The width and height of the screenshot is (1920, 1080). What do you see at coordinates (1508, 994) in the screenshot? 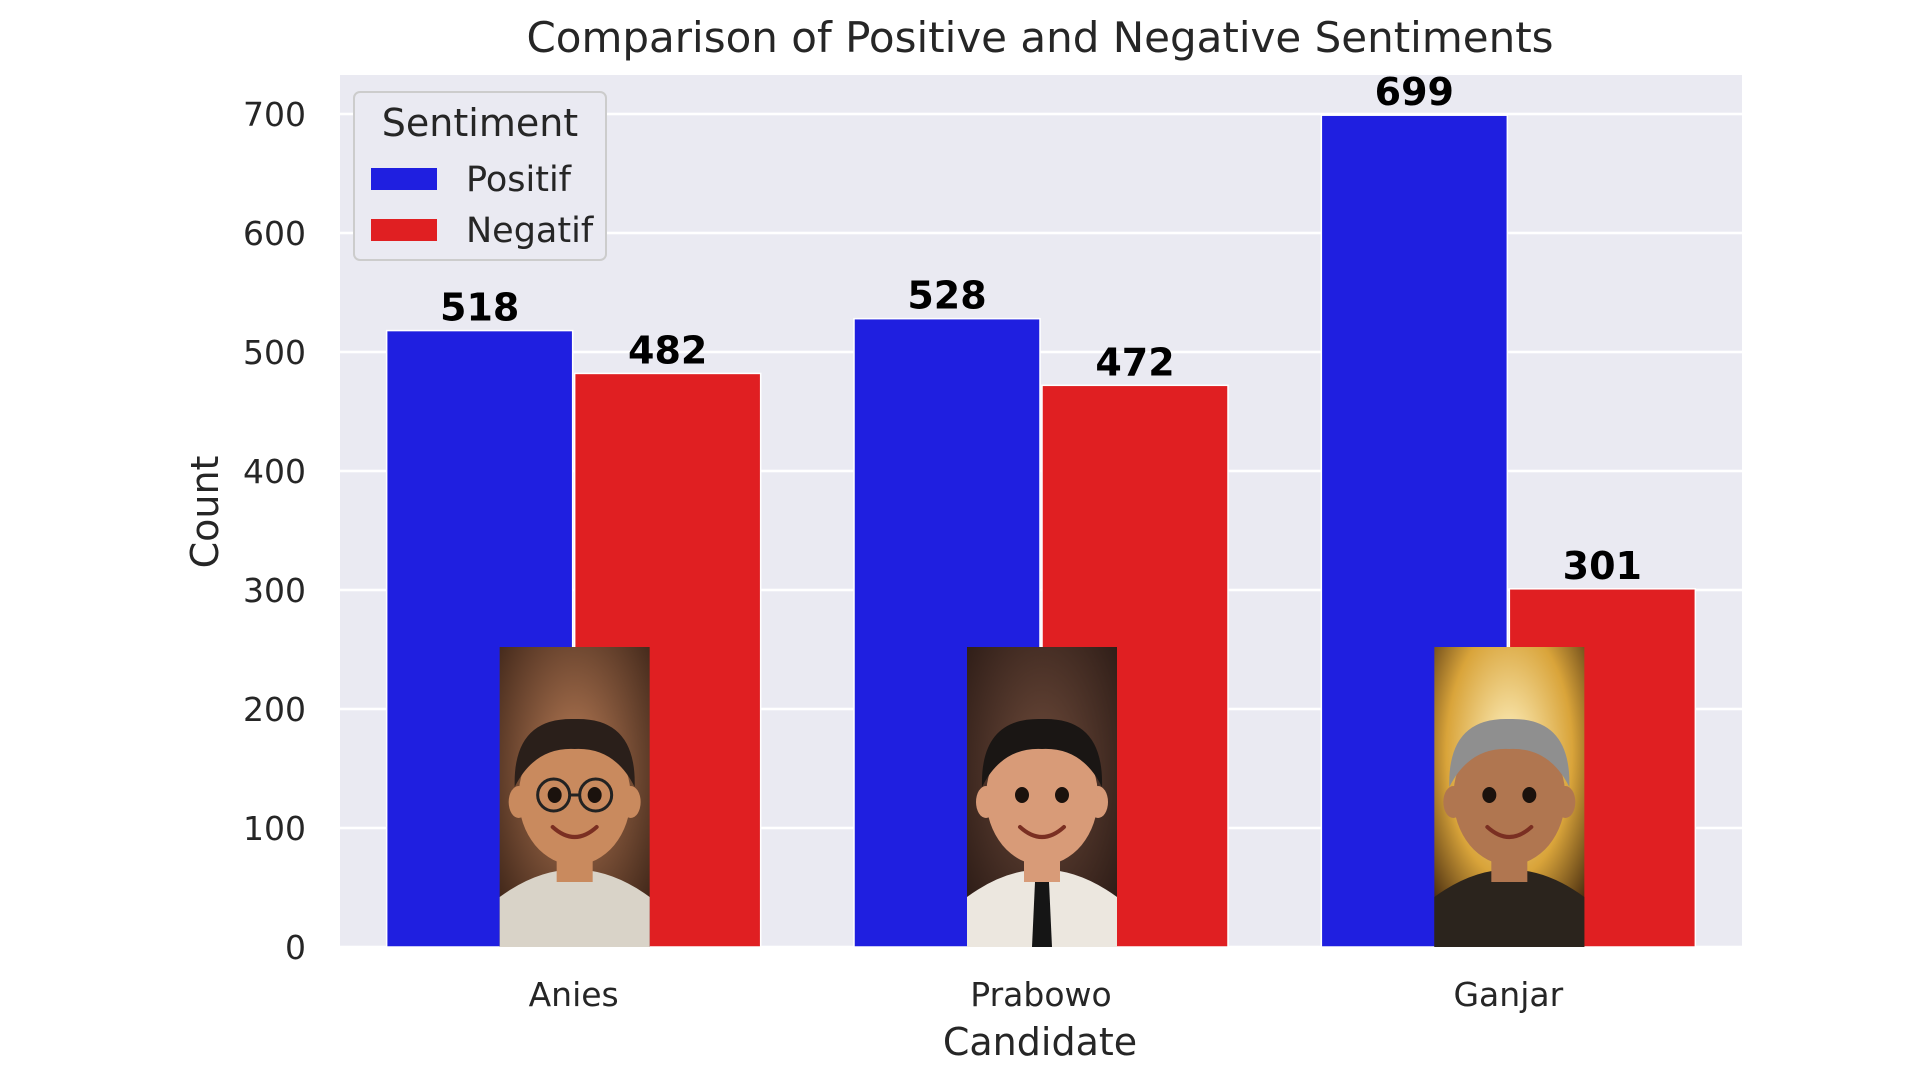
I see `x-tick-label-ganjar: Ganjar` at bounding box center [1508, 994].